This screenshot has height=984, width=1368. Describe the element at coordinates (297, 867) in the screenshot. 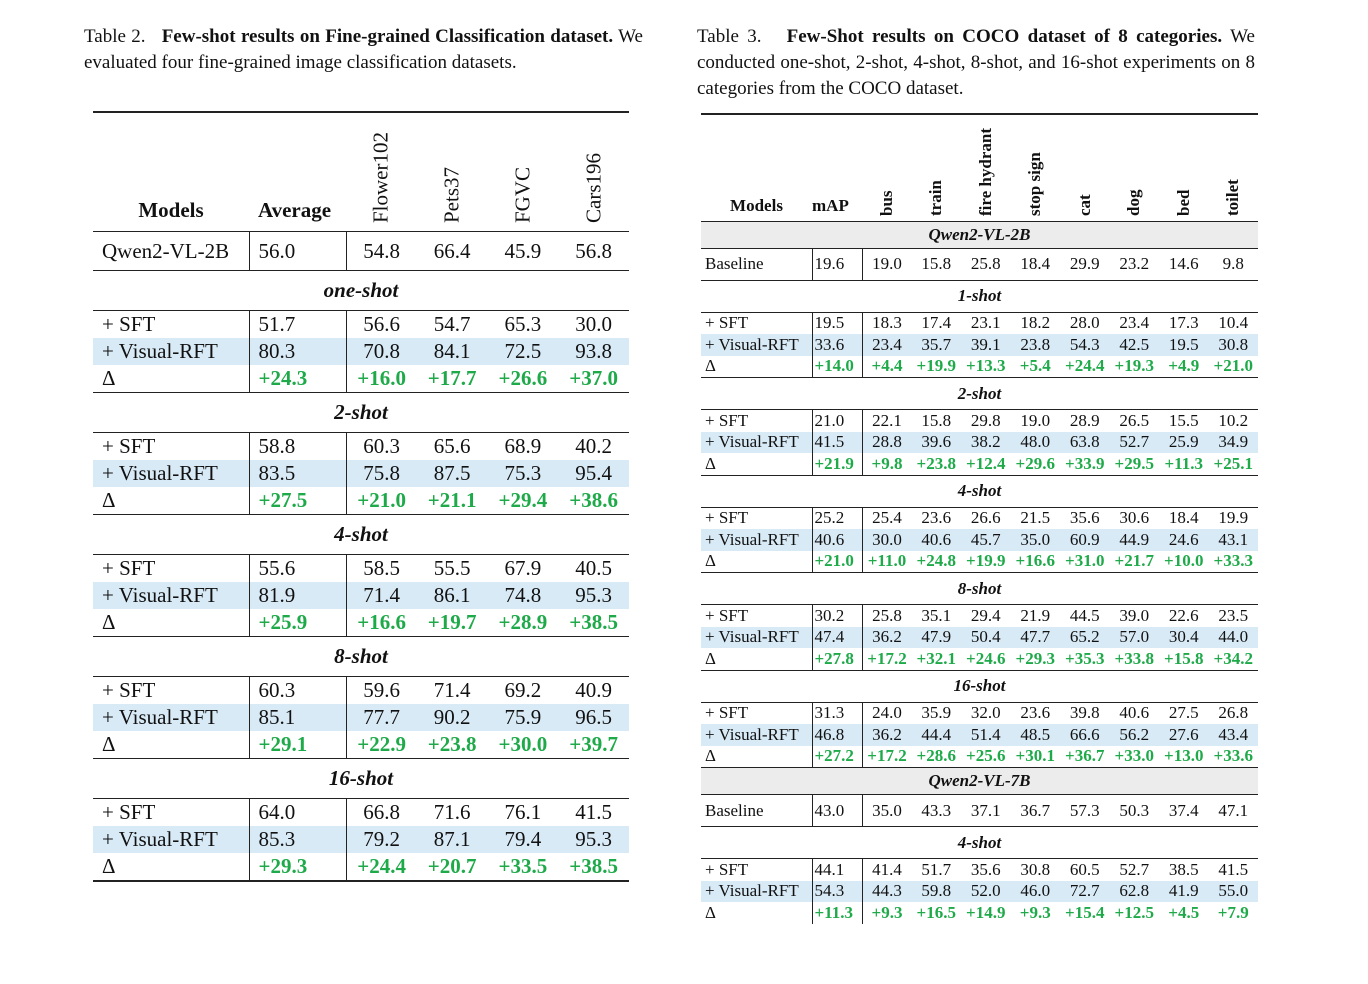

I see `row-primary-metric: +29.3` at that location.